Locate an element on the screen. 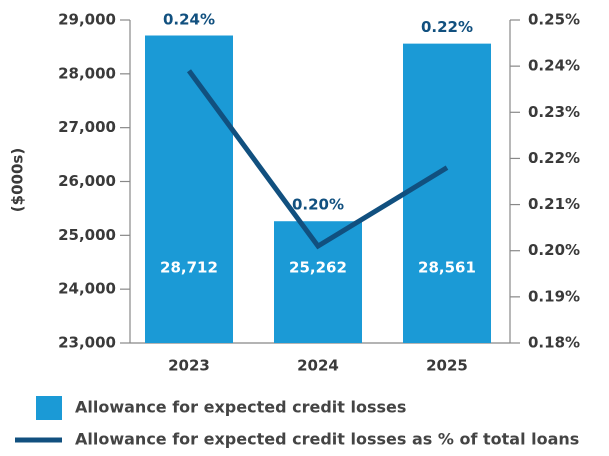 The height and width of the screenshot is (456, 609). x-tick-label: 2023 is located at coordinates (189, 366).